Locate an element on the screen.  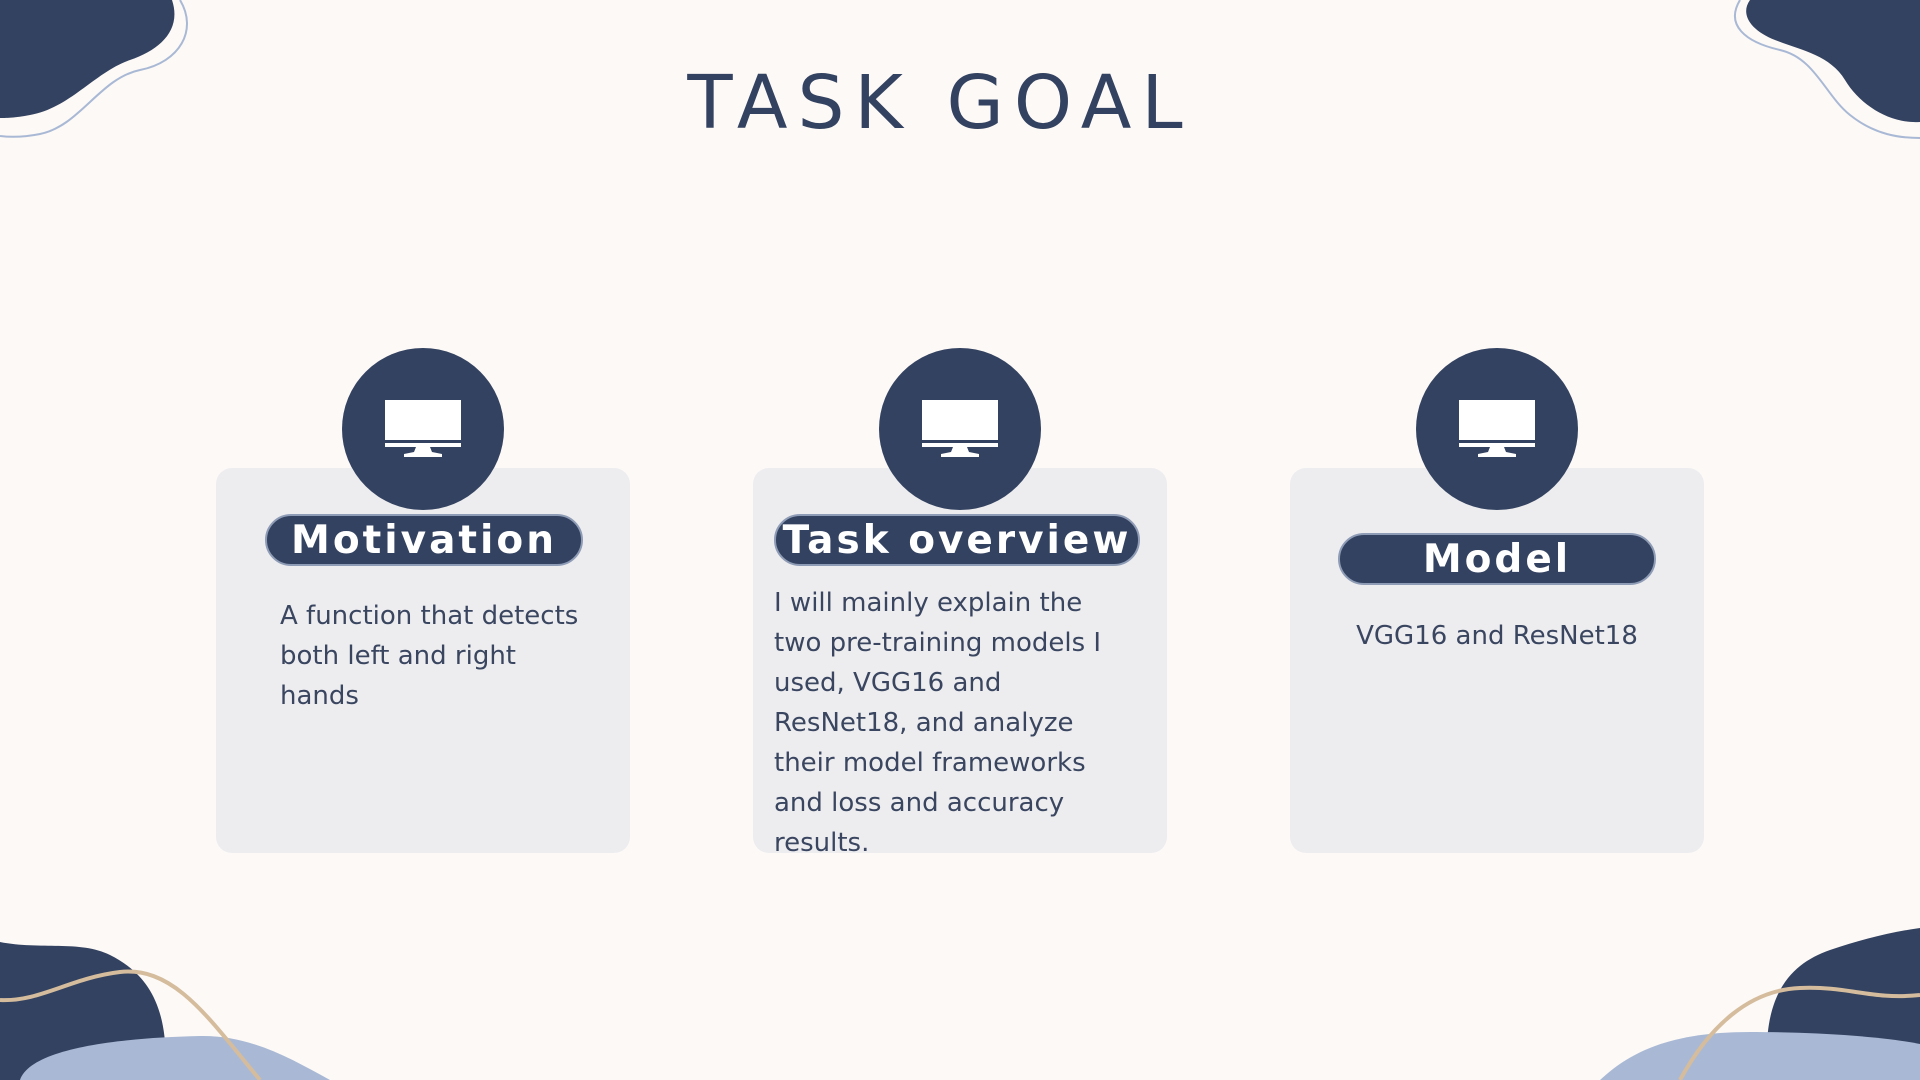
corner-blob-bottom-left is located at coordinates (165, 1011).